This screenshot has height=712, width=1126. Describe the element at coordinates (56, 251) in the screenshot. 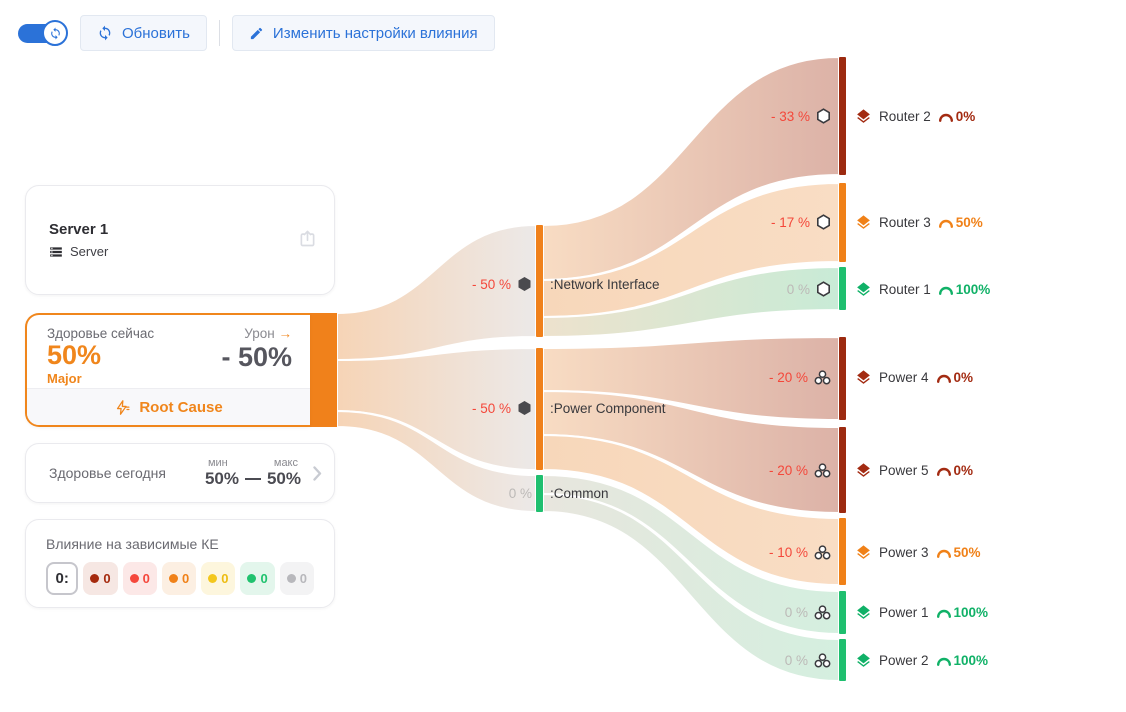

I see `server-icon` at that location.